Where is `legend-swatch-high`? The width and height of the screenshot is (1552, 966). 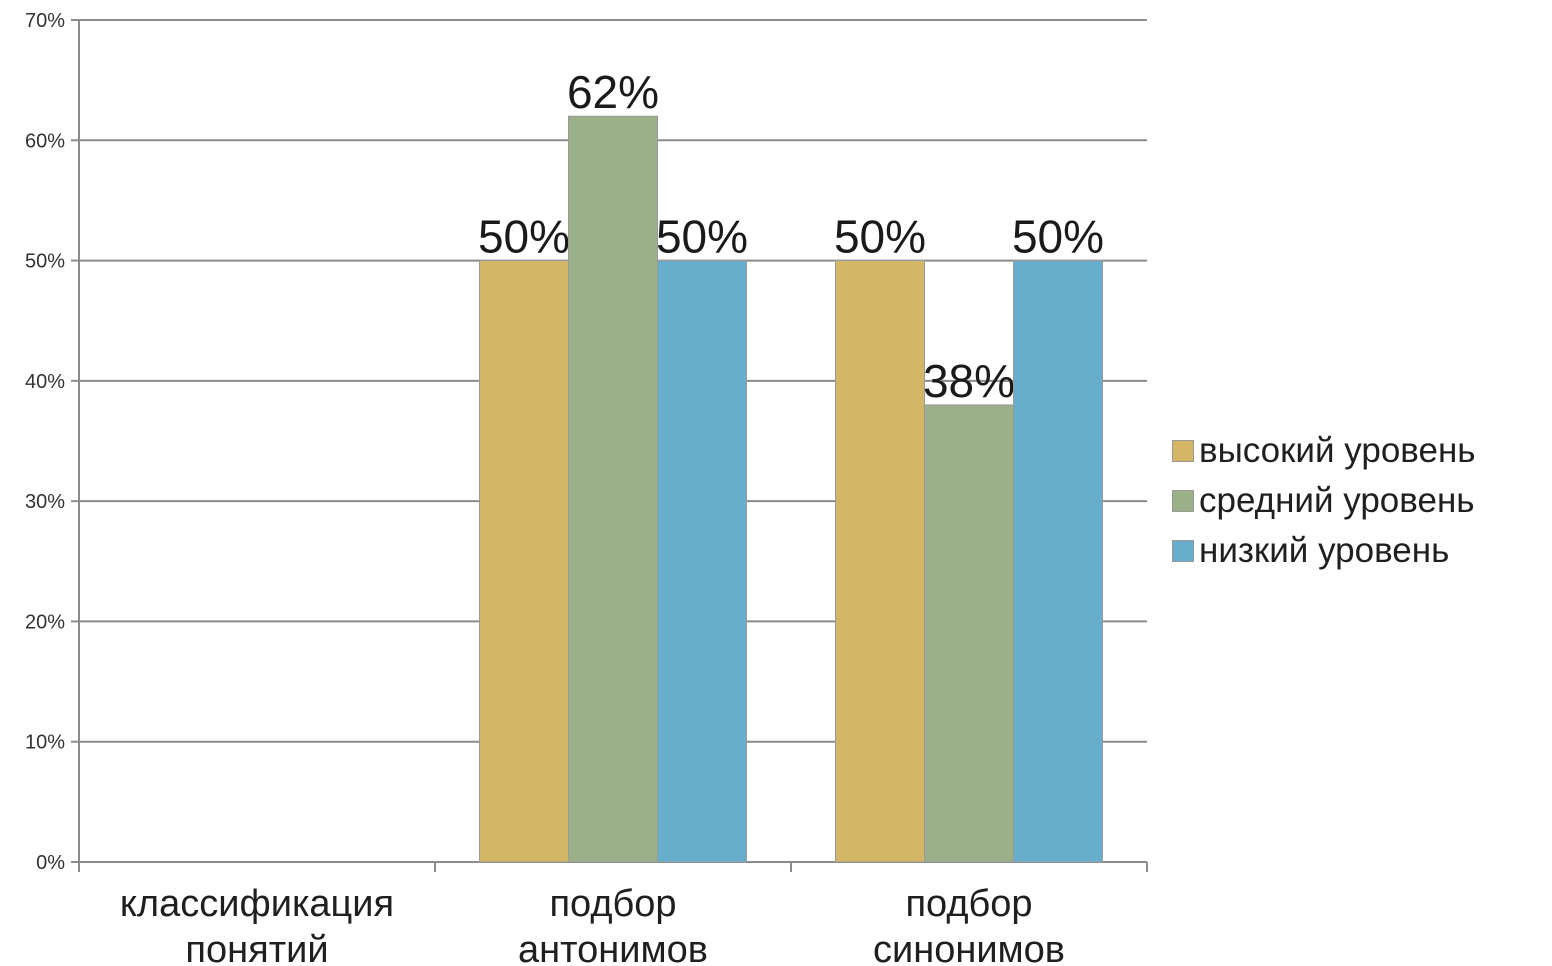
legend-swatch-high is located at coordinates (1183, 451).